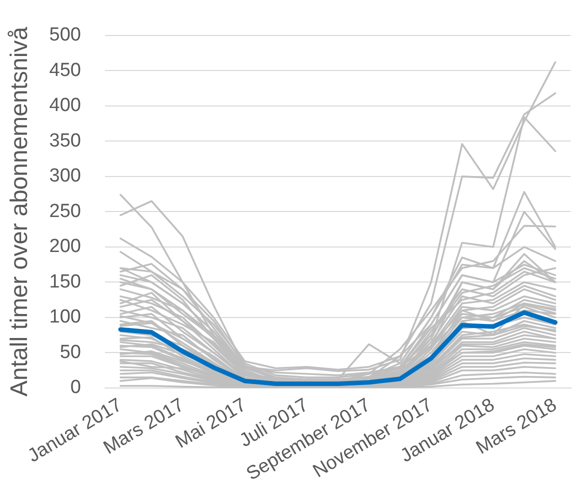 Image resolution: width=573 pixels, height=503 pixels. Describe the element at coordinates (65, 70) in the screenshot. I see `y-tick-label: 450` at that location.